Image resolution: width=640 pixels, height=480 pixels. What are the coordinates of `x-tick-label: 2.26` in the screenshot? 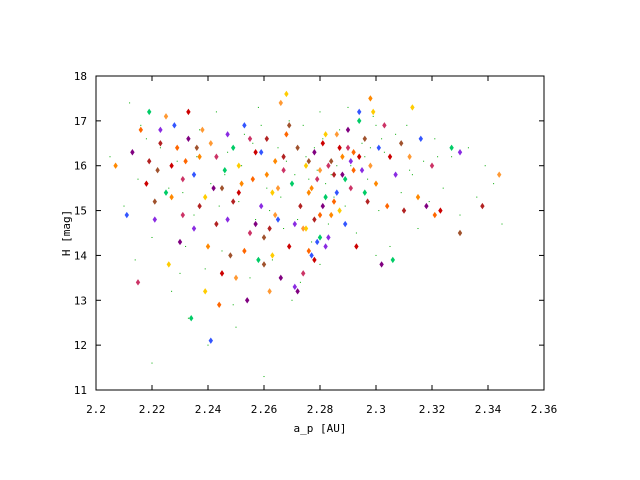 It's located at (264, 409).